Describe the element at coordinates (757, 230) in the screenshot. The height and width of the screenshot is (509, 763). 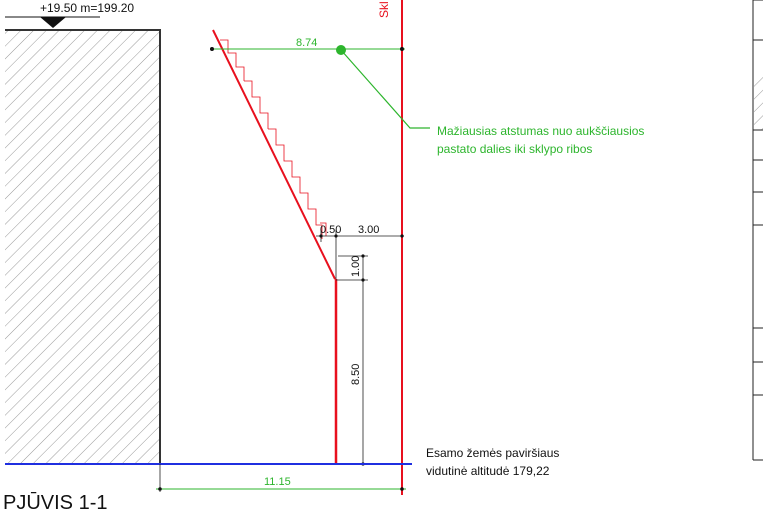
I see `right-side-panel` at that location.